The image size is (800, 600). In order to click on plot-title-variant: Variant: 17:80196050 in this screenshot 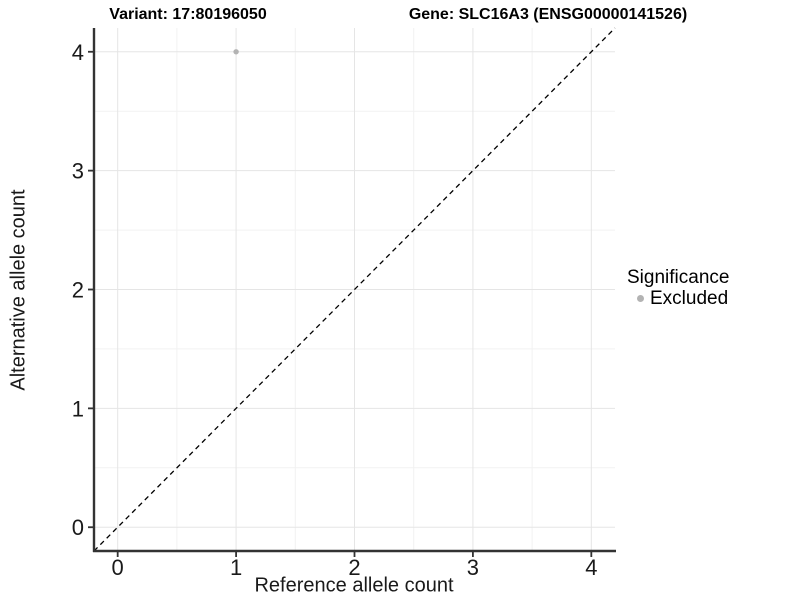, I will do `click(188, 14)`.